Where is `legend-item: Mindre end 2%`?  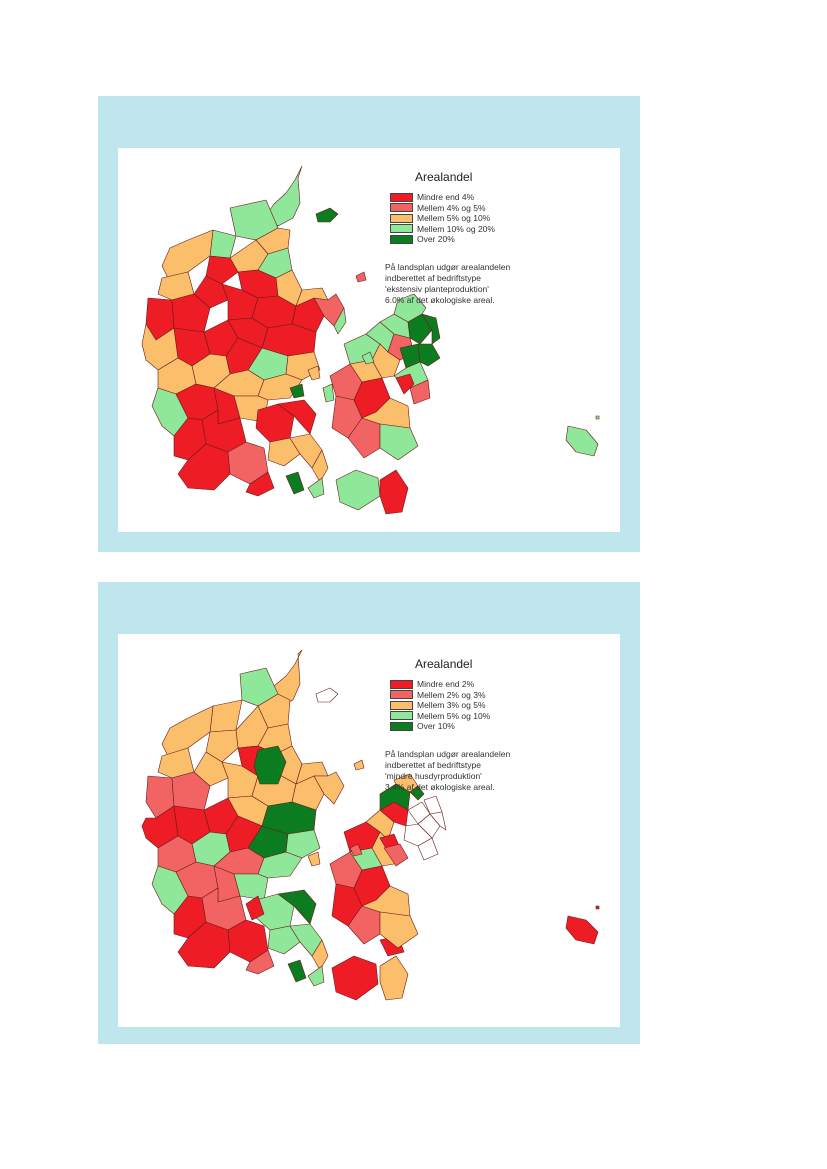 legend-item: Mindre end 2% is located at coordinates (440, 684).